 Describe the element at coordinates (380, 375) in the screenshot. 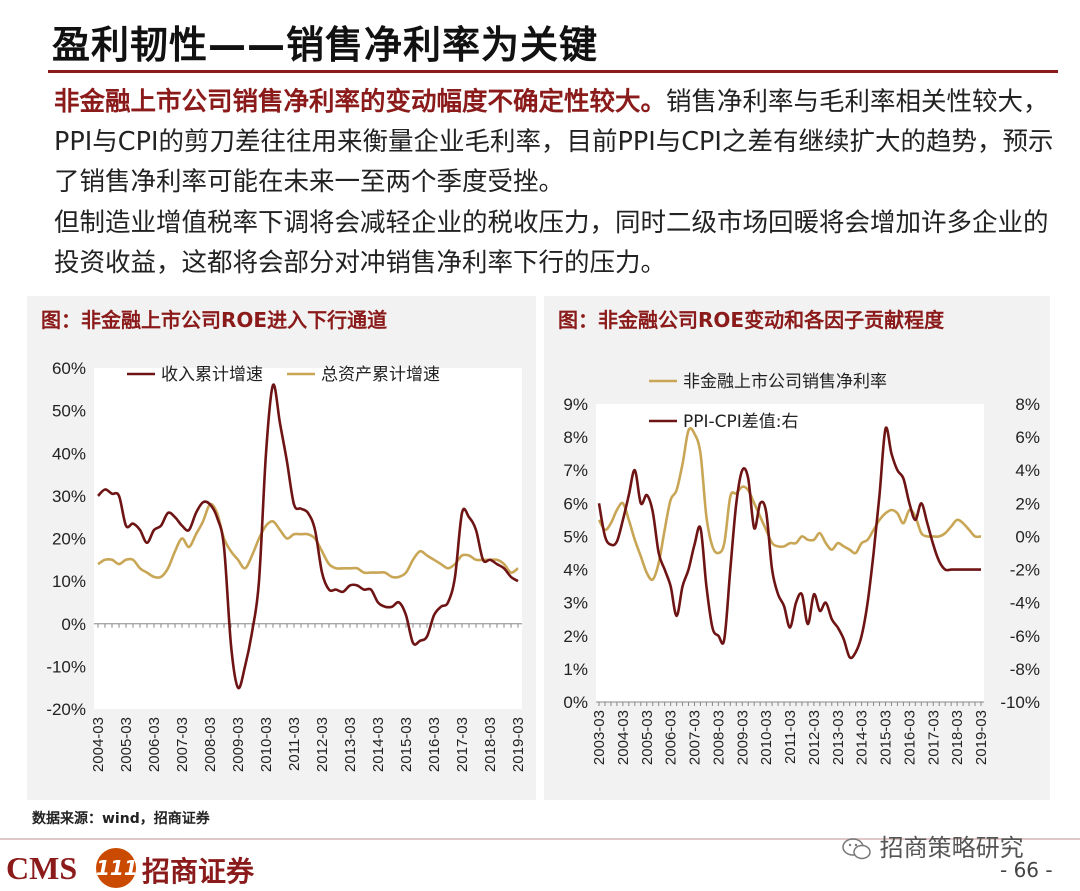

I see `legend-label: 总资产累计增速` at that location.